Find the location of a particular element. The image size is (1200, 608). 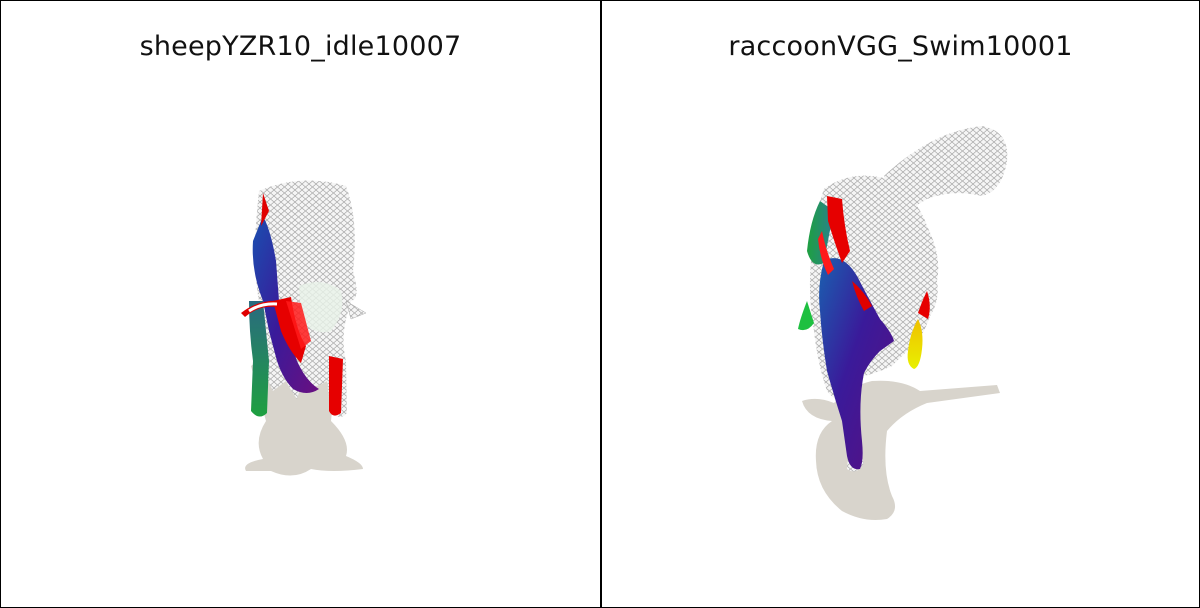

sheep-segment-red is located at coordinates (302, 304).